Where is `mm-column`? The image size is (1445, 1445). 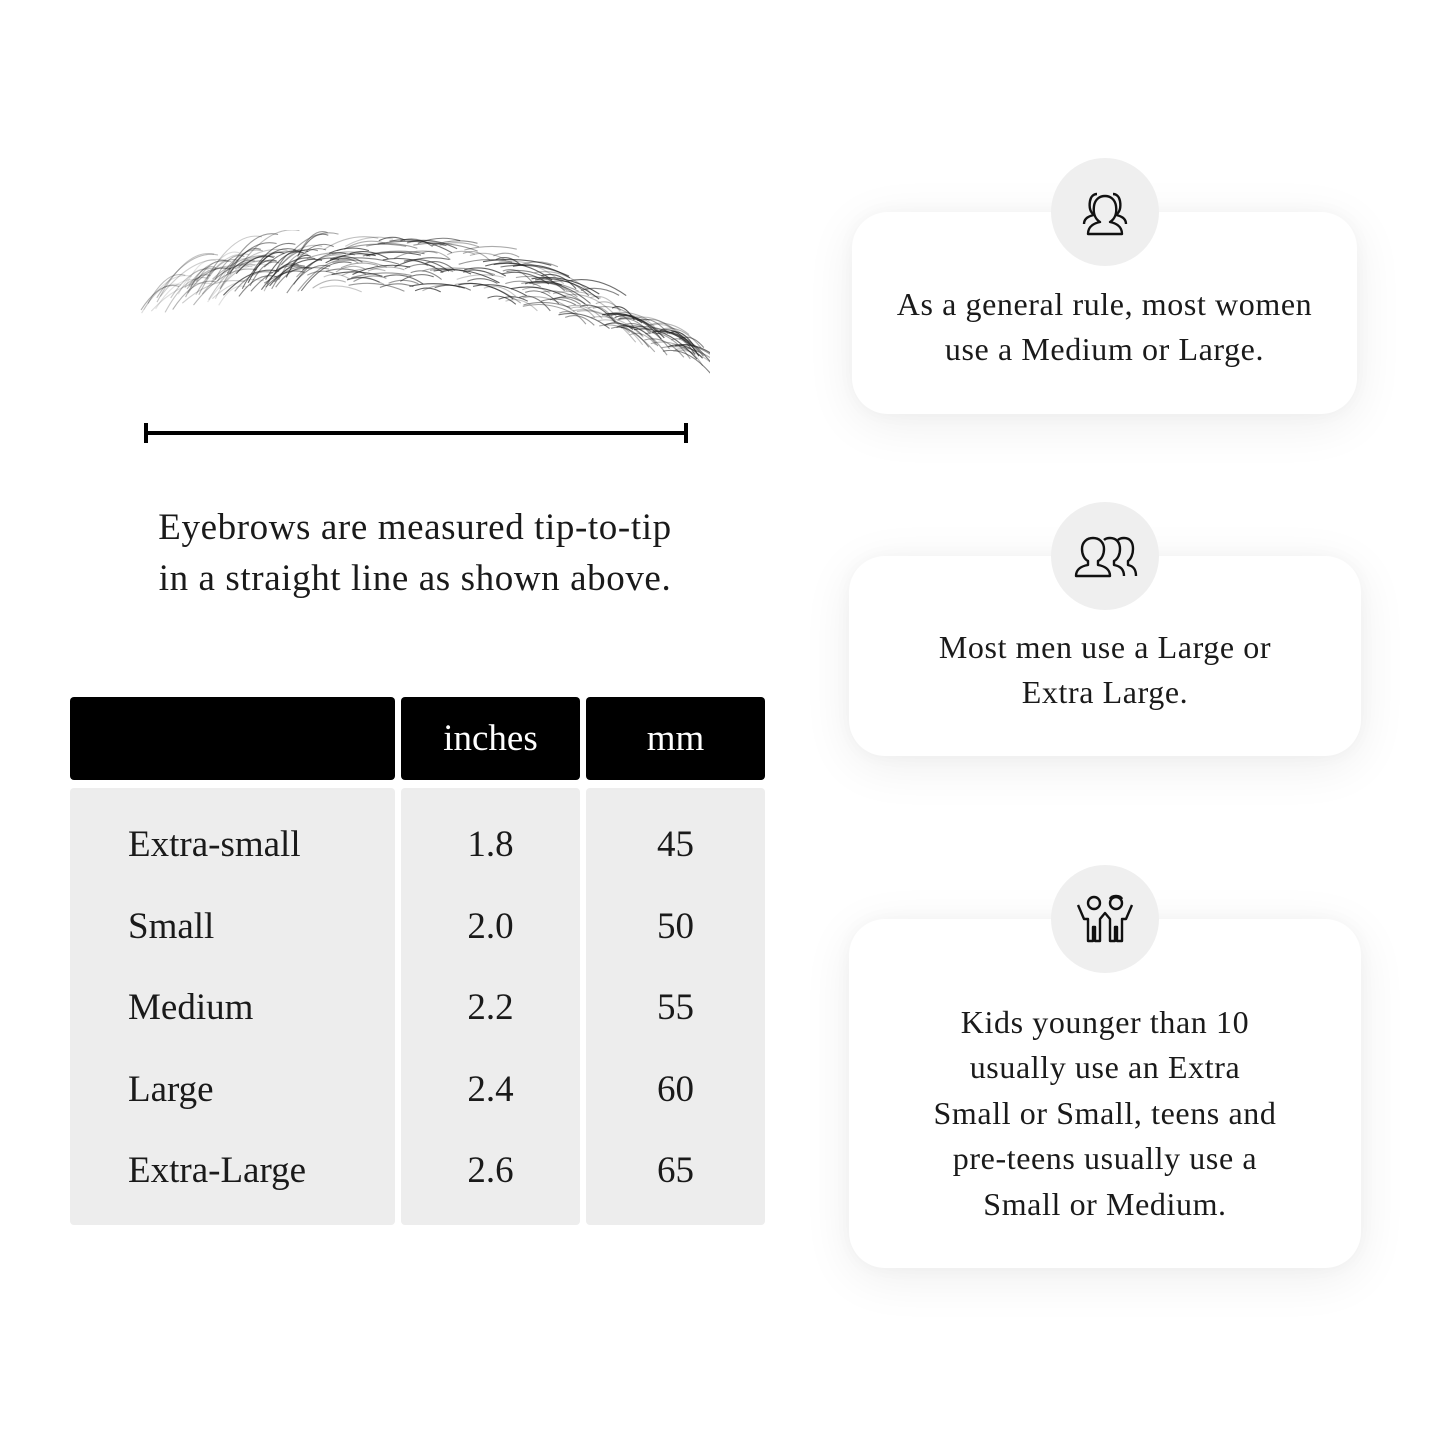
mm-column is located at coordinates (675, 1006).